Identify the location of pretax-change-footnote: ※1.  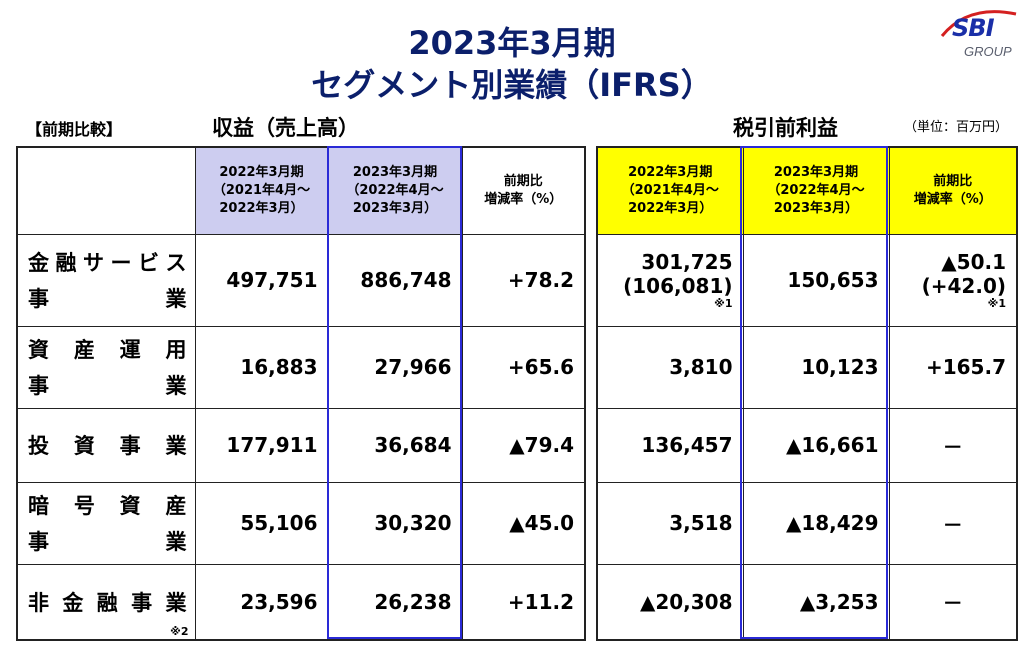
(996, 303).